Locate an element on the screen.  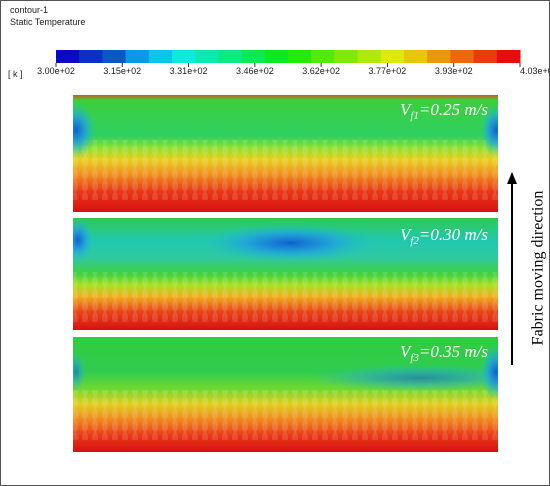
colorbar-tick-label: 3.31e+02 is located at coordinates (189, 71).